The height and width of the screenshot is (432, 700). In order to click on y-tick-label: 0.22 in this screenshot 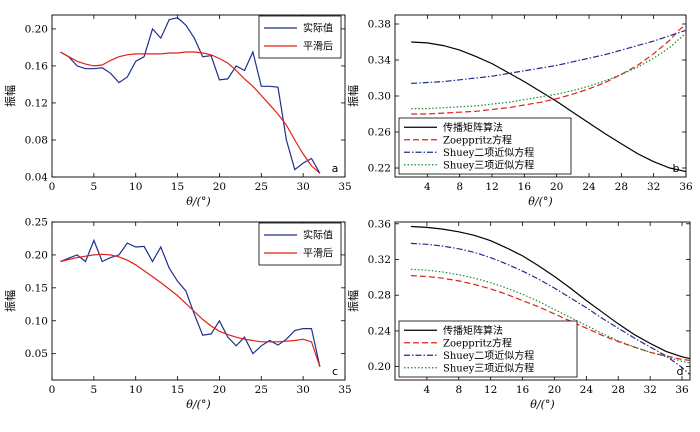, I will do `click(379, 169)`.